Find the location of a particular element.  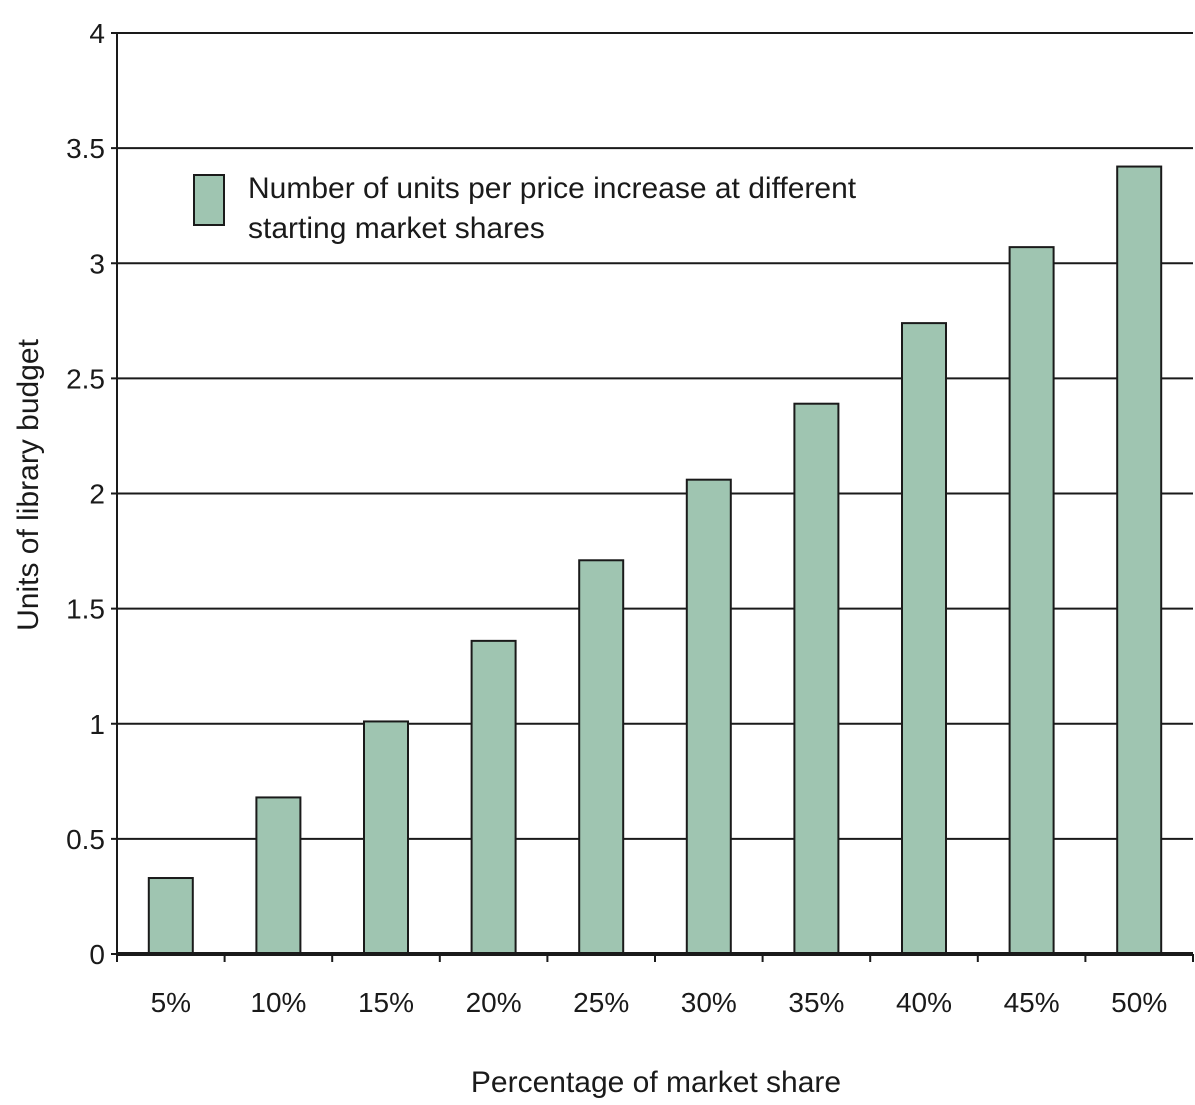

legend-swatch is located at coordinates (209, 200).